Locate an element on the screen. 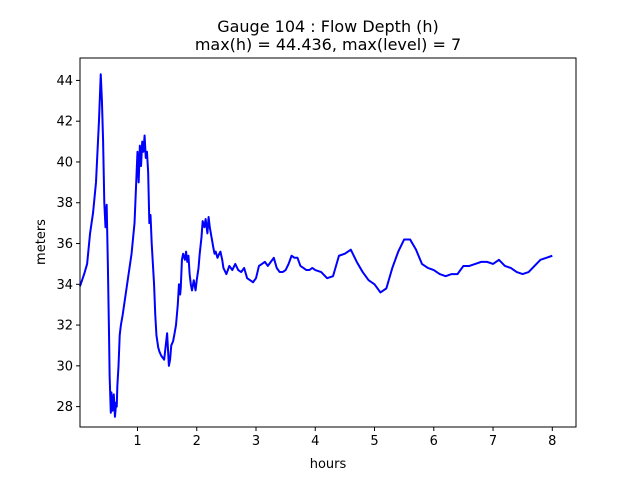 The width and height of the screenshot is (640, 480). x-tick-label: 5 is located at coordinates (374, 441).